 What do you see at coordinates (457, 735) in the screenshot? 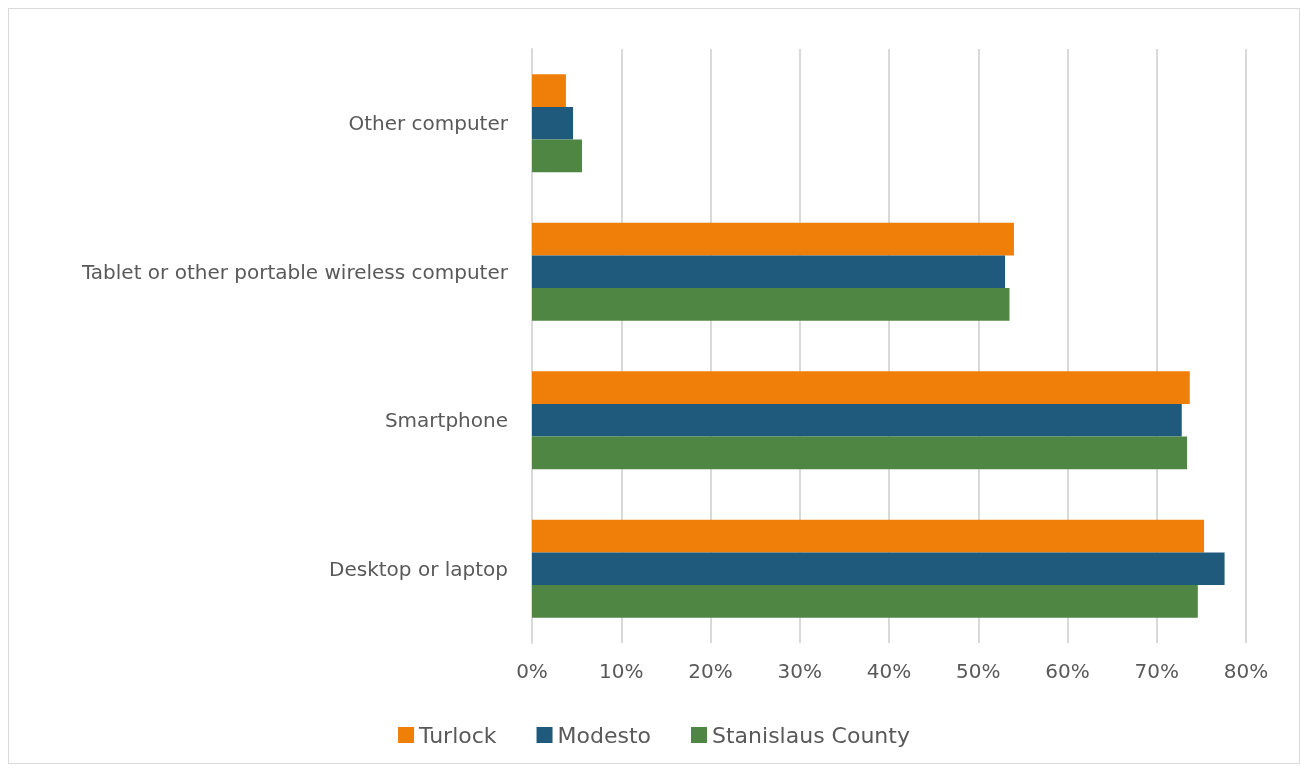
I see `legend-label: Turlock` at bounding box center [457, 735].